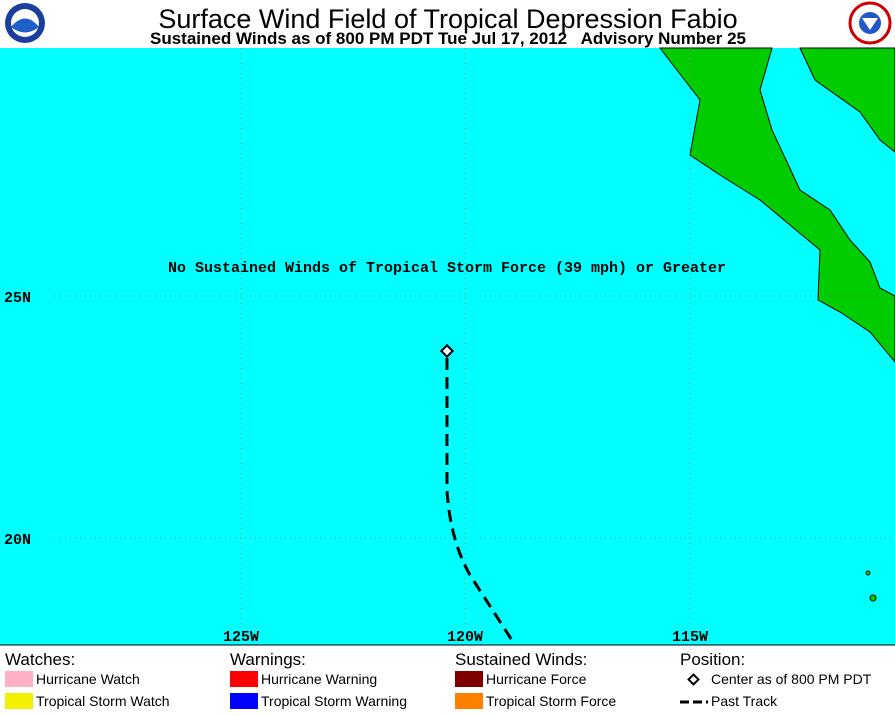 The height and width of the screenshot is (716, 895). What do you see at coordinates (319, 679) in the screenshot?
I see `legend-item: Hurricane Warning` at bounding box center [319, 679].